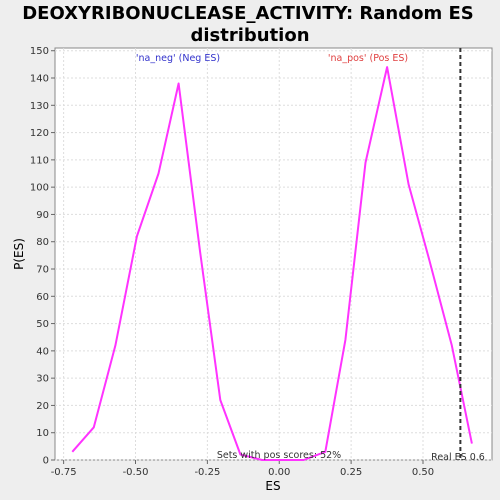  Describe the element at coordinates (46, 461) in the screenshot. I see `y-tick-label: 0` at that location.